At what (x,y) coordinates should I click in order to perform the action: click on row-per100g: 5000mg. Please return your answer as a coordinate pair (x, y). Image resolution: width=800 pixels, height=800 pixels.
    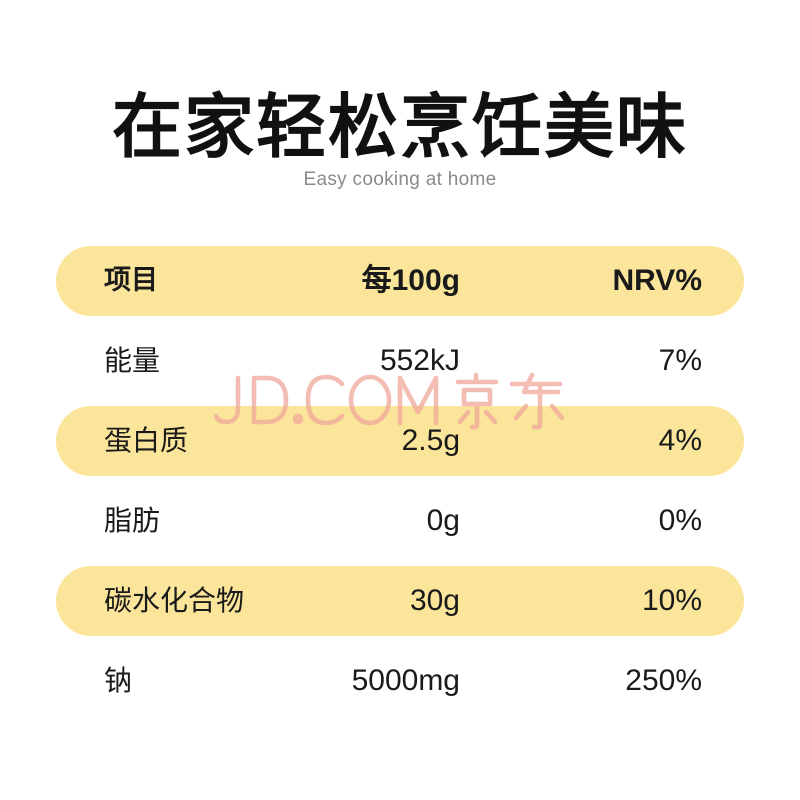
    Looking at the image, I should click on (405, 680).